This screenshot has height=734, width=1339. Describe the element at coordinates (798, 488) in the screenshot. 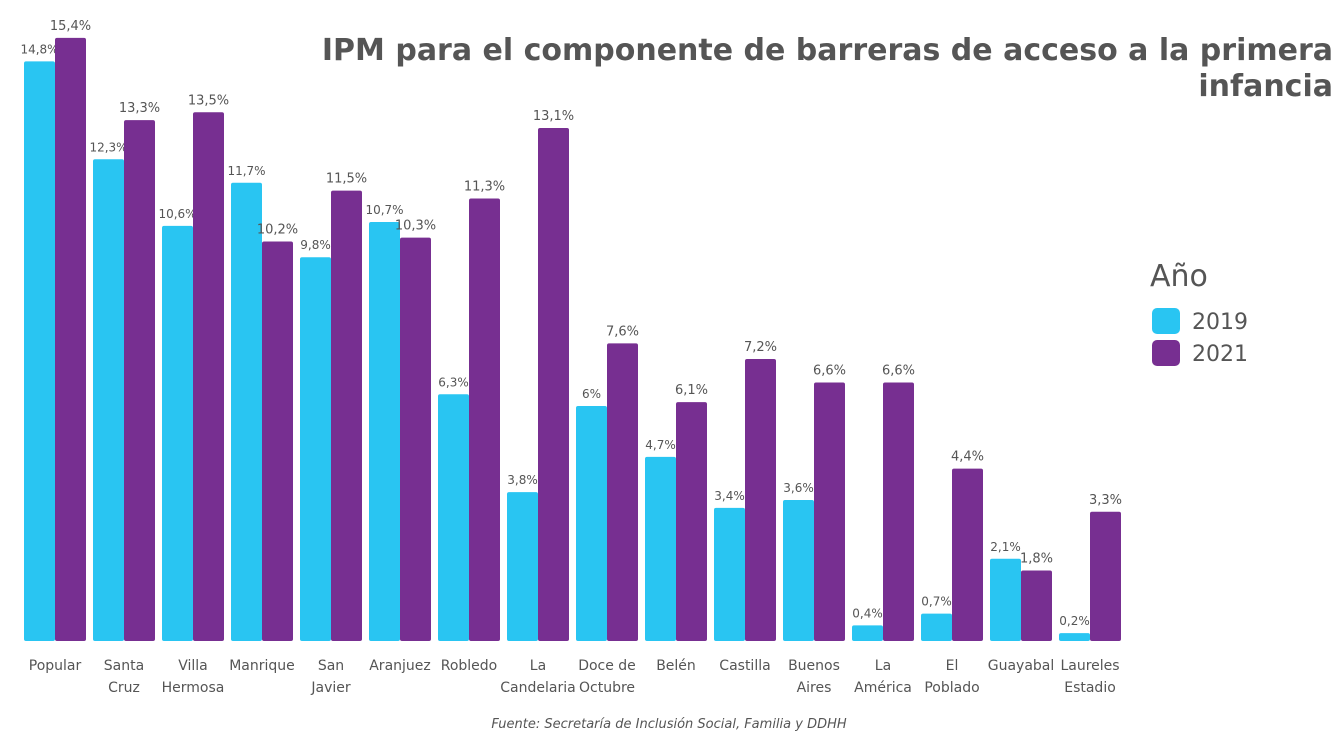

I see `value-label: 3,6%` at that location.